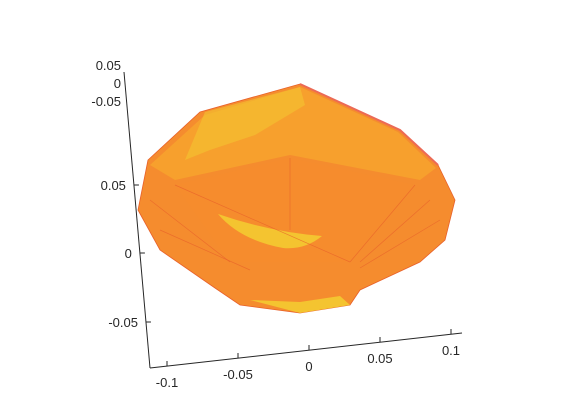 Image resolution: width=570 pixels, height=413 pixels. Describe the element at coordinates (369, 124) in the screenshot. I see `surface-edge` at that location.